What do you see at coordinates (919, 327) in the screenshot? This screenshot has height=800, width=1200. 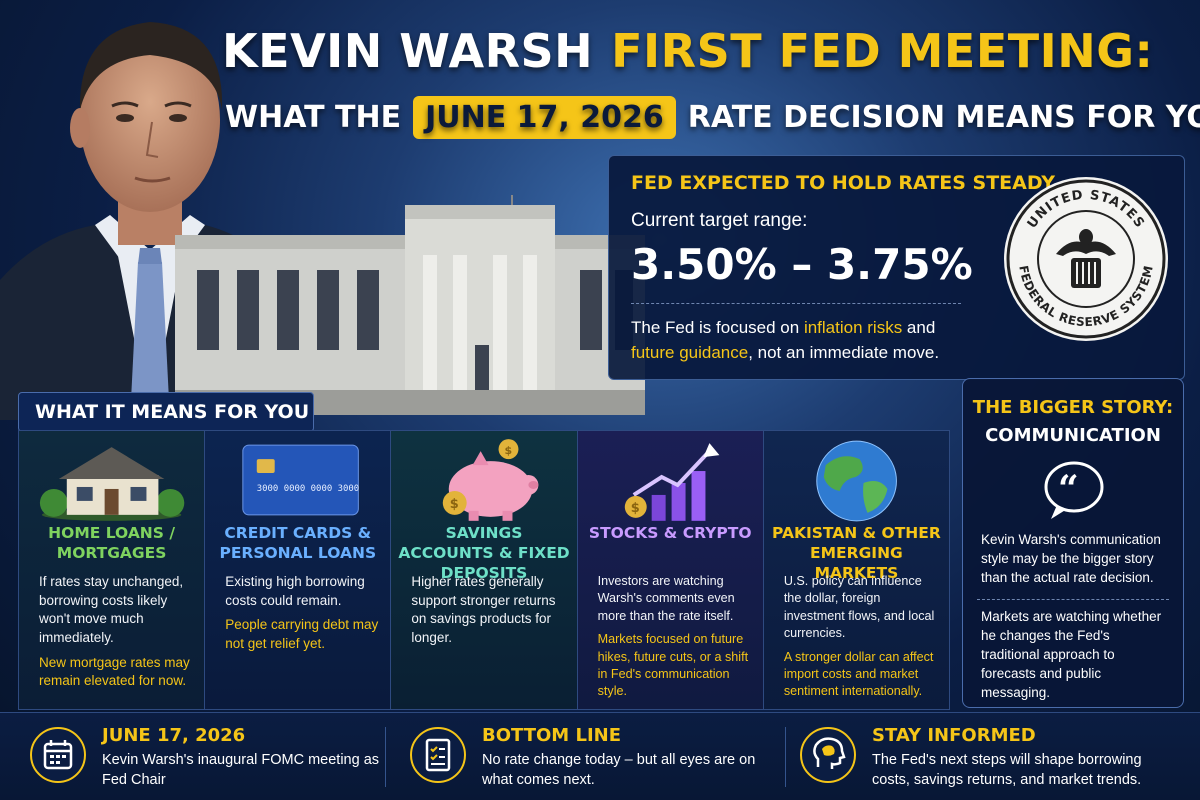 I see `note-text: and` at bounding box center [919, 327].